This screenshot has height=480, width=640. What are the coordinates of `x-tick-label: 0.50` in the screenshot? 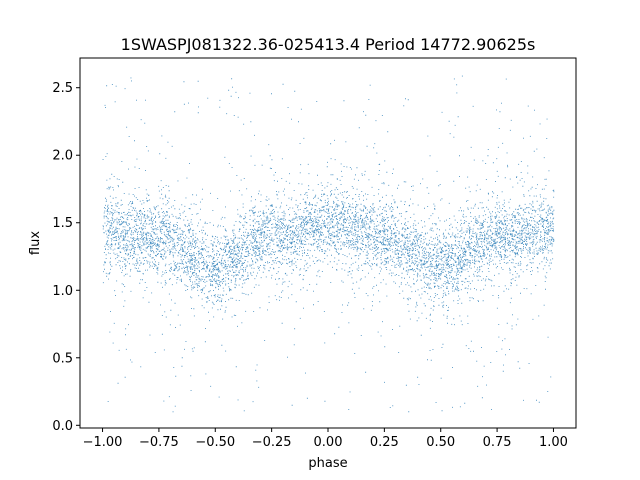 It's located at (440, 442).